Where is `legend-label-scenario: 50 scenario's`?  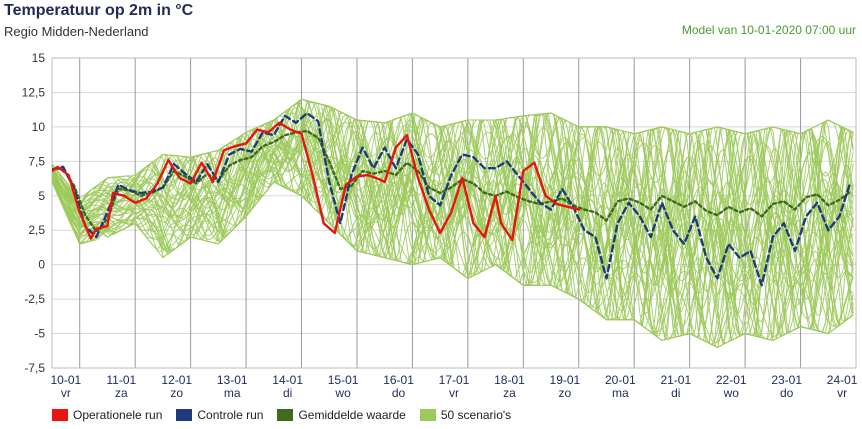
legend-label-scenario: 50 scenario's is located at coordinates (476, 415).